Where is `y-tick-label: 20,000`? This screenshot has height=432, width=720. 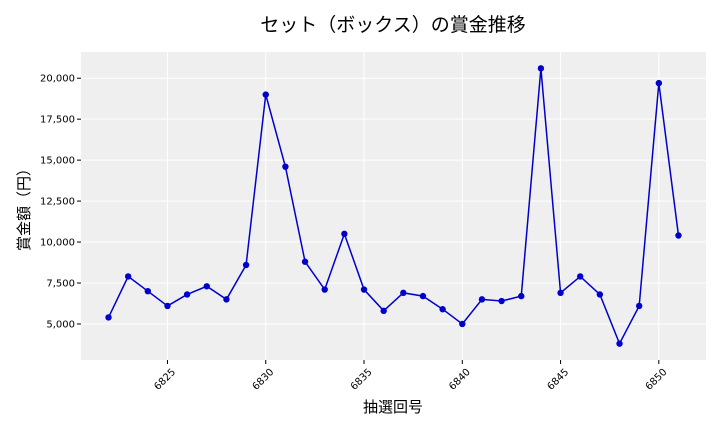 y-tick-label: 20,000 is located at coordinates (57, 79).